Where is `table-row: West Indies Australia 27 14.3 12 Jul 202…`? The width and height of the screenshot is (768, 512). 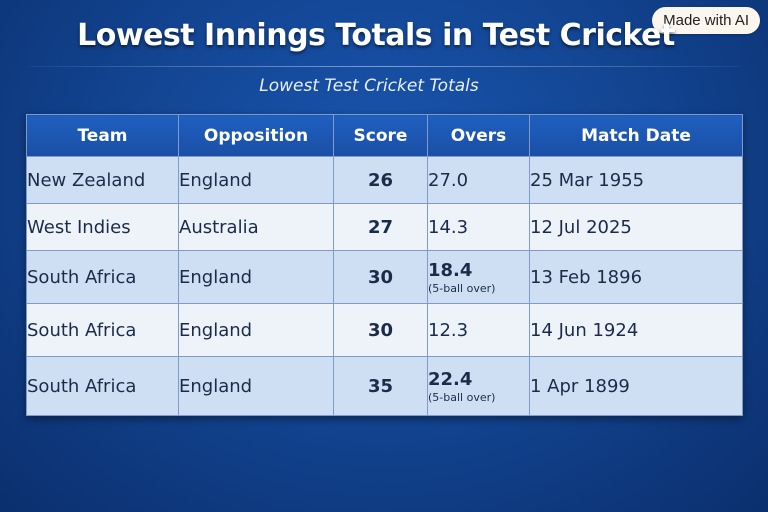 table-row: West Indies Australia 27 14.3 12 Jul 202… is located at coordinates (384, 227).